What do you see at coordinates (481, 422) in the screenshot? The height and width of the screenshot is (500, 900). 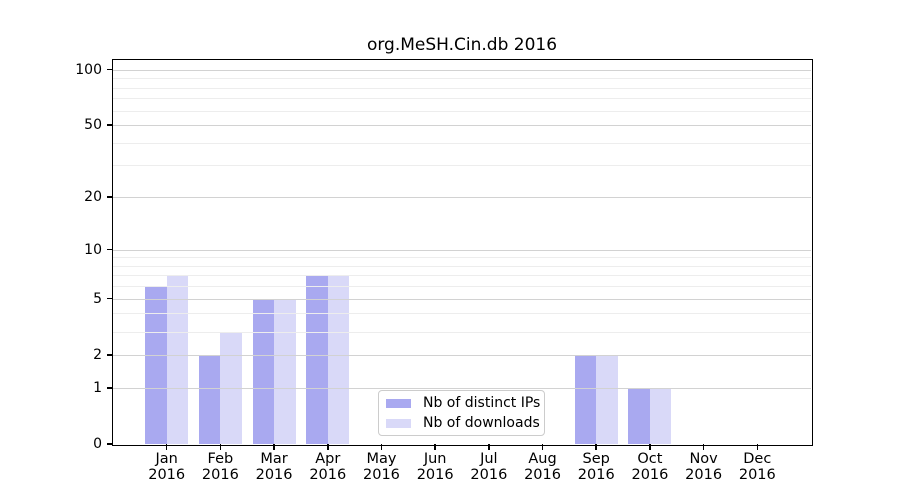 I see `legend-label-downloads: Nb of downloads` at bounding box center [481, 422].